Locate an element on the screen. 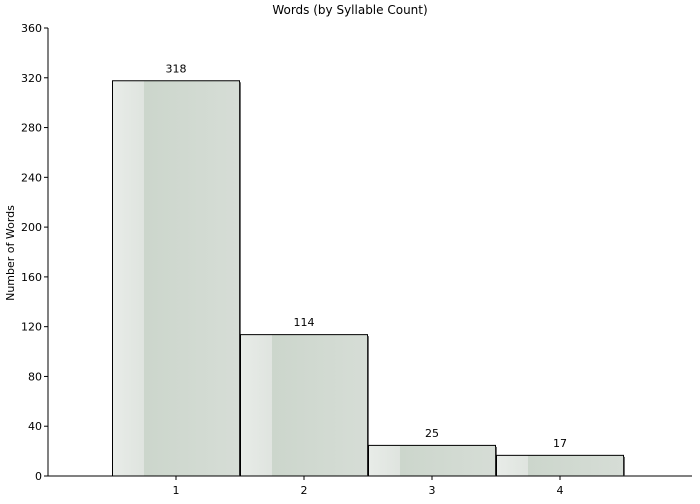 The image size is (700, 504). x-tick-label: 2 is located at coordinates (304, 490).